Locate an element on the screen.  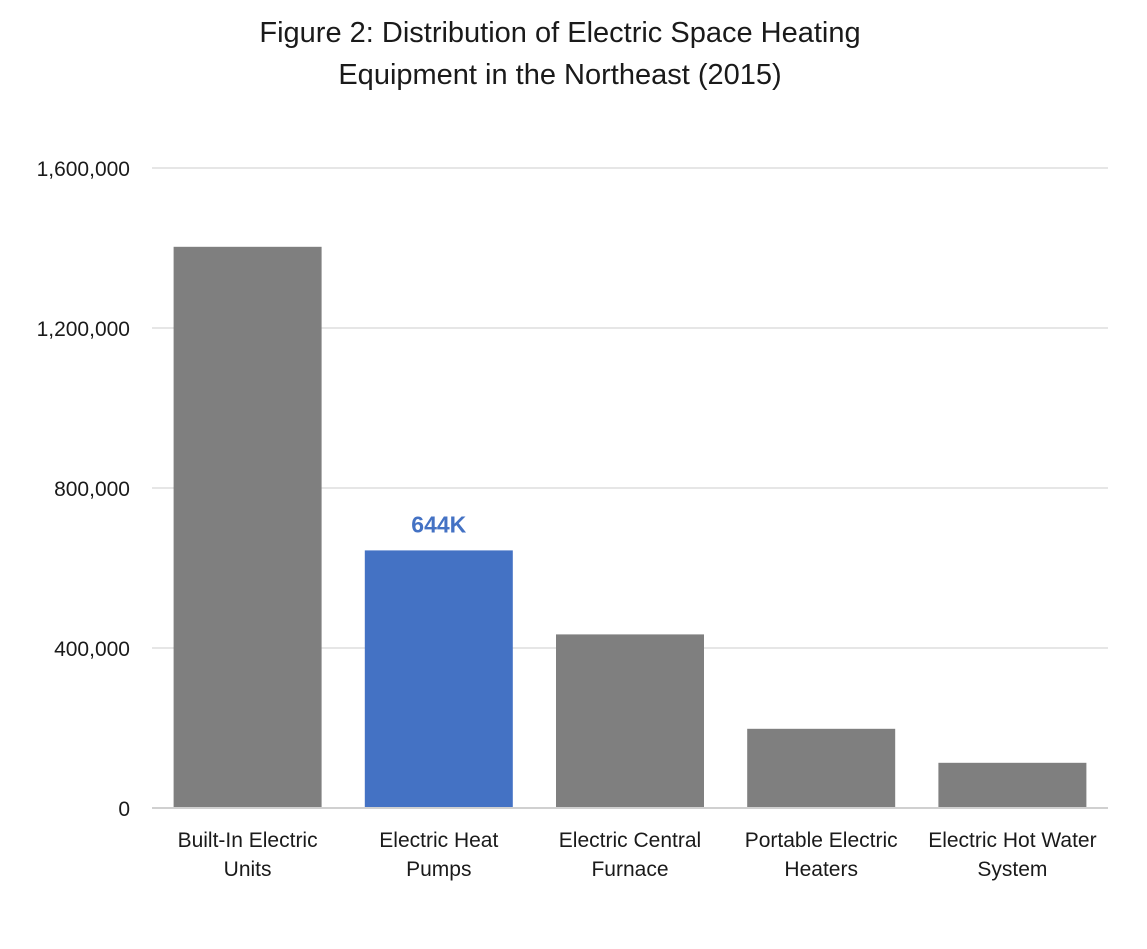
y-axis-tick-labels: 0 400,000 800,000 1,200,000 1,600,000 is located at coordinates (83, 489).